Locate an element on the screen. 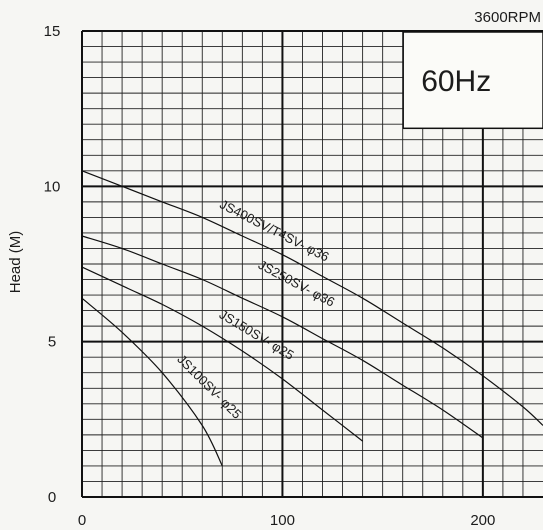 This screenshot has width=543, height=530. y-tick-label-3: 15 is located at coordinates (52, 31).